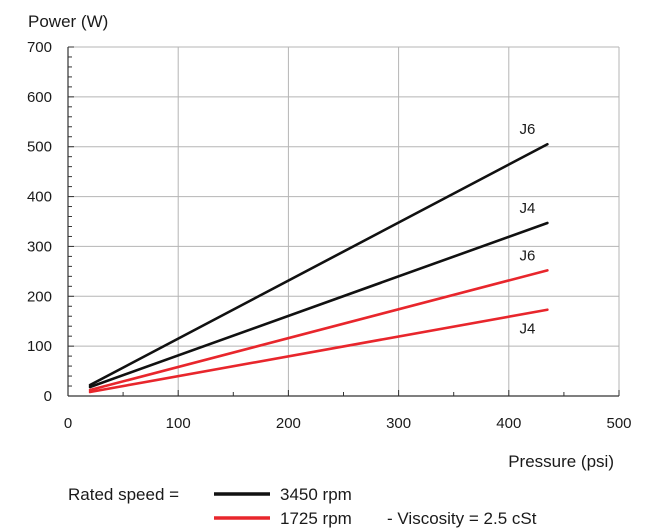  What do you see at coordinates (178, 423) in the screenshot?
I see `x-tick-label: 100` at bounding box center [178, 423].